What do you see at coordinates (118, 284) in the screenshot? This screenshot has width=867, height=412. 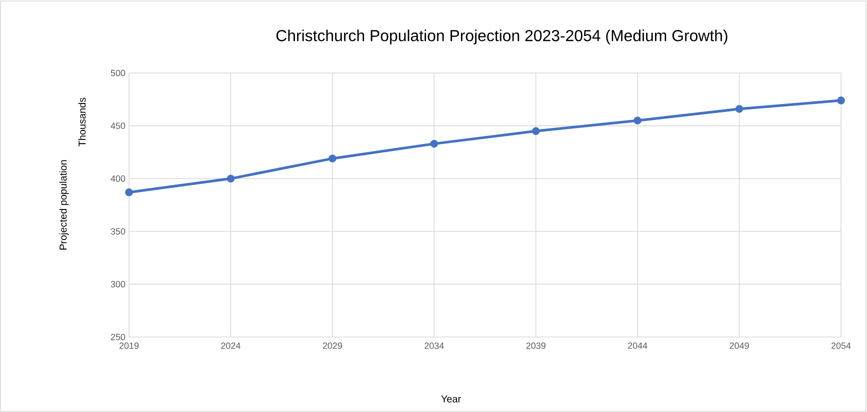 I see `y-tick-label: 300` at bounding box center [118, 284].